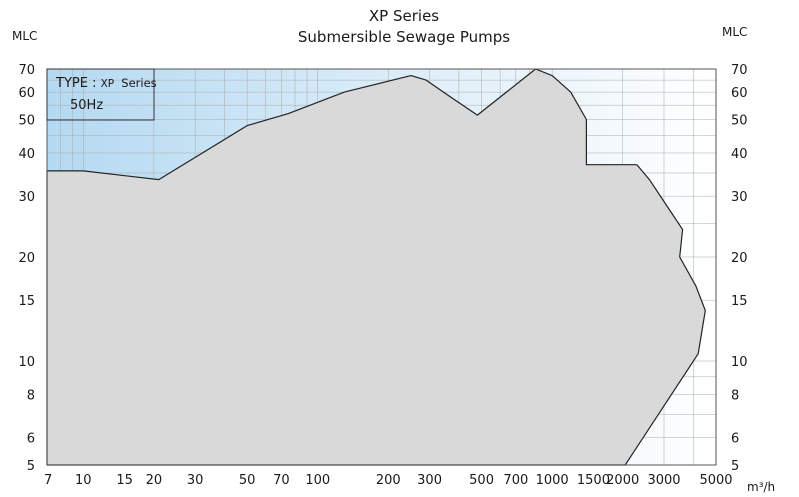 This screenshot has width=799, height=497. What do you see at coordinates (552, 480) in the screenshot?
I see `x-tick-label: 1000` at bounding box center [552, 480].